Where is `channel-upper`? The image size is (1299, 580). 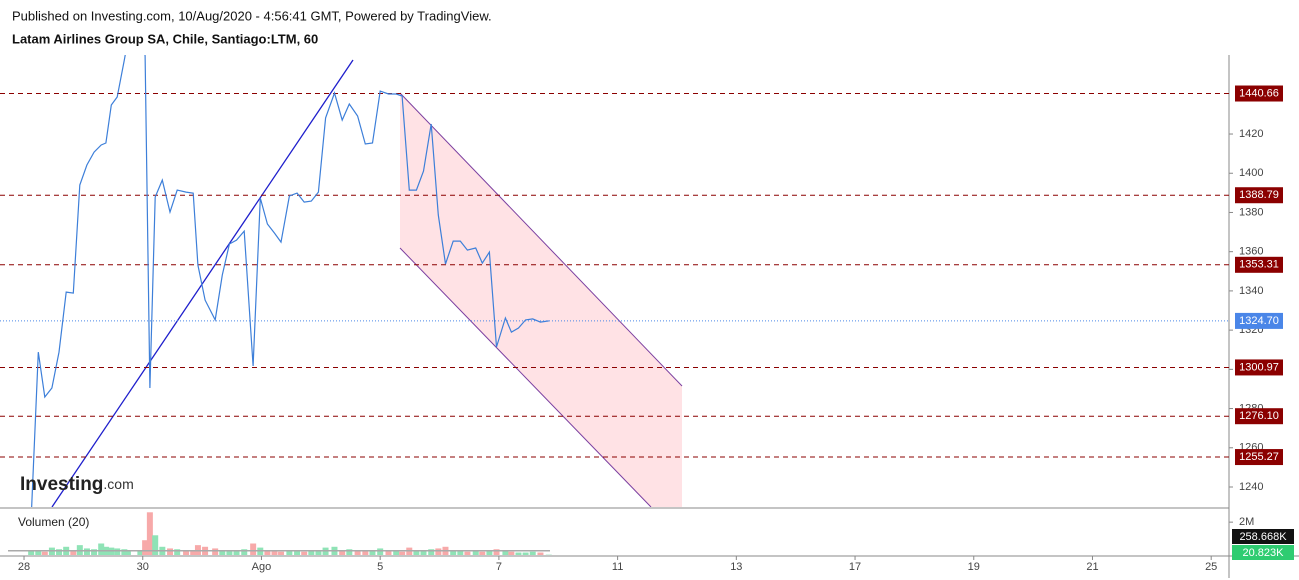 channel-upper is located at coordinates (541, 239).